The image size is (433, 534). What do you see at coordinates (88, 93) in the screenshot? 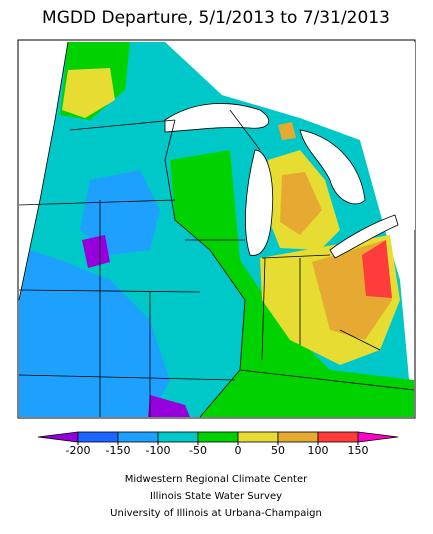
I see `region-yellow` at bounding box center [88, 93].